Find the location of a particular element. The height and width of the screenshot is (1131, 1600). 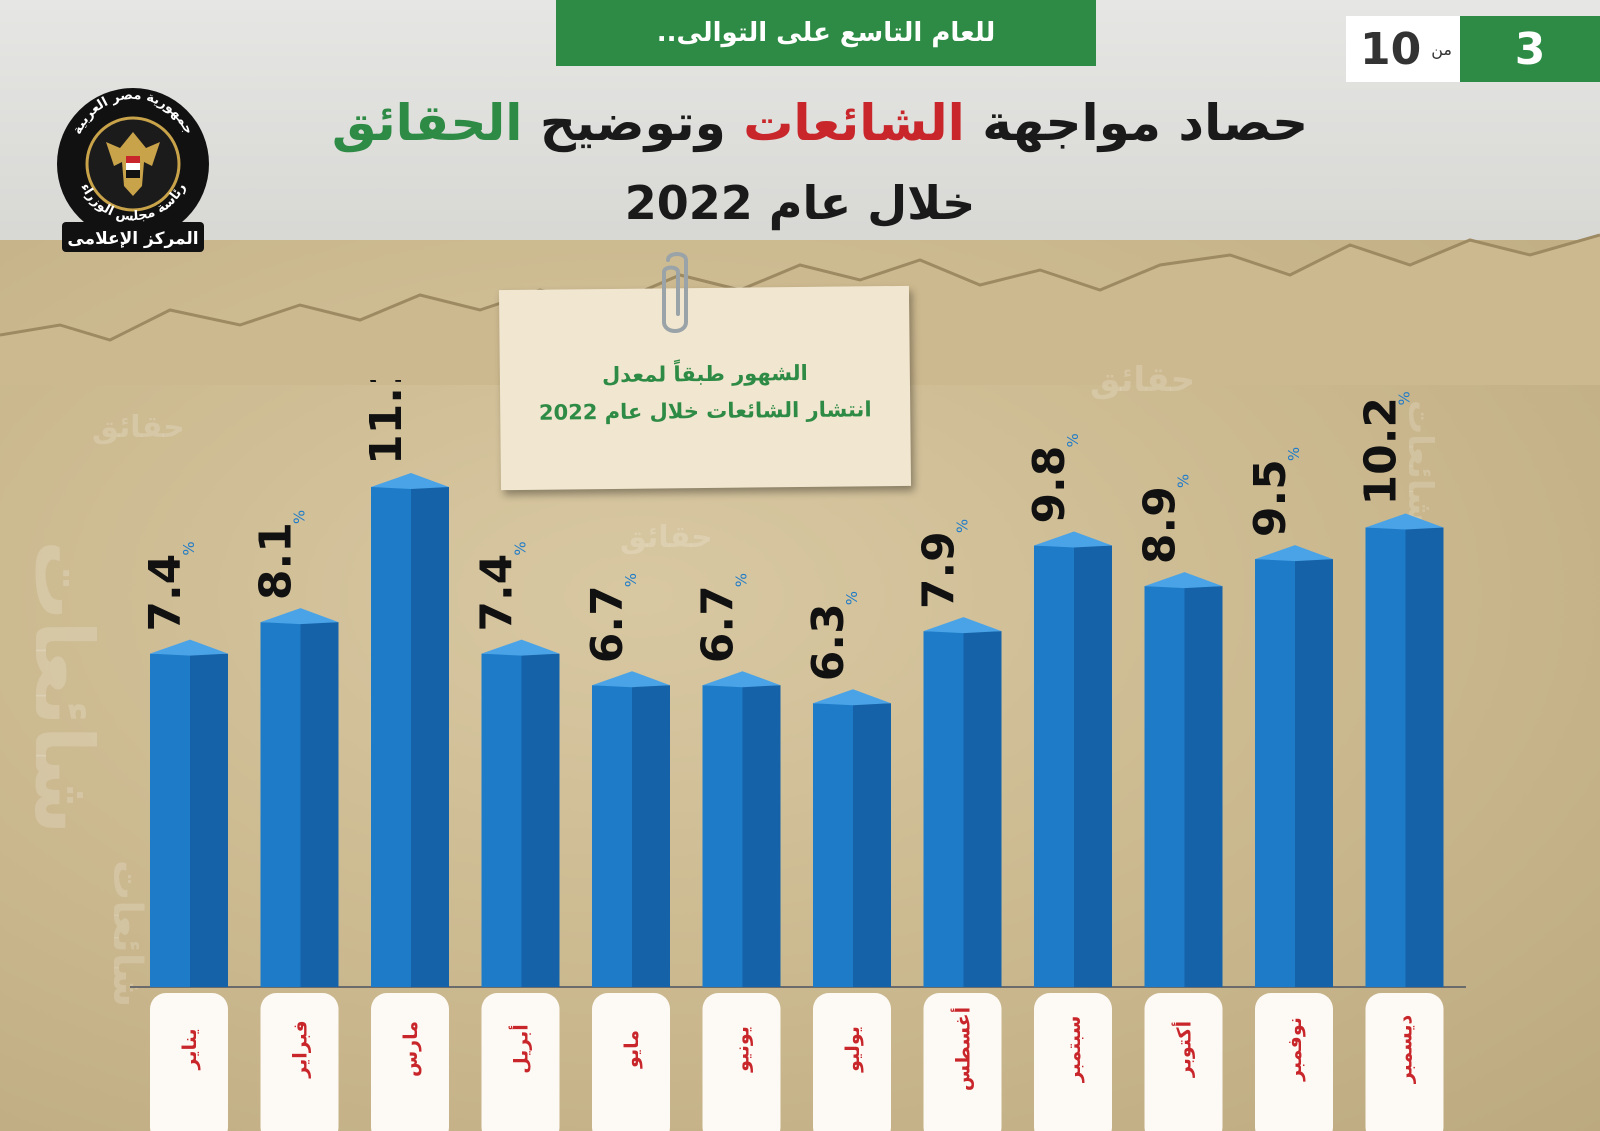

page-subtitle: خلال عام 2022 is located at coordinates (800, 203).